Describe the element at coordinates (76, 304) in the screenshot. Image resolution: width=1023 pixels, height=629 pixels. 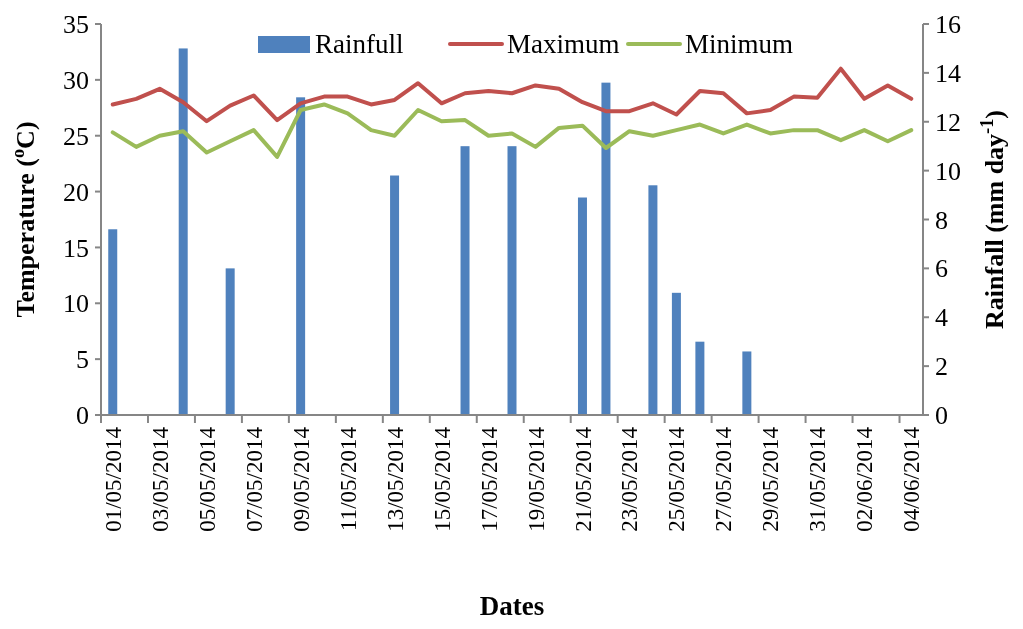
I see `y-tick-label: 10` at that location.